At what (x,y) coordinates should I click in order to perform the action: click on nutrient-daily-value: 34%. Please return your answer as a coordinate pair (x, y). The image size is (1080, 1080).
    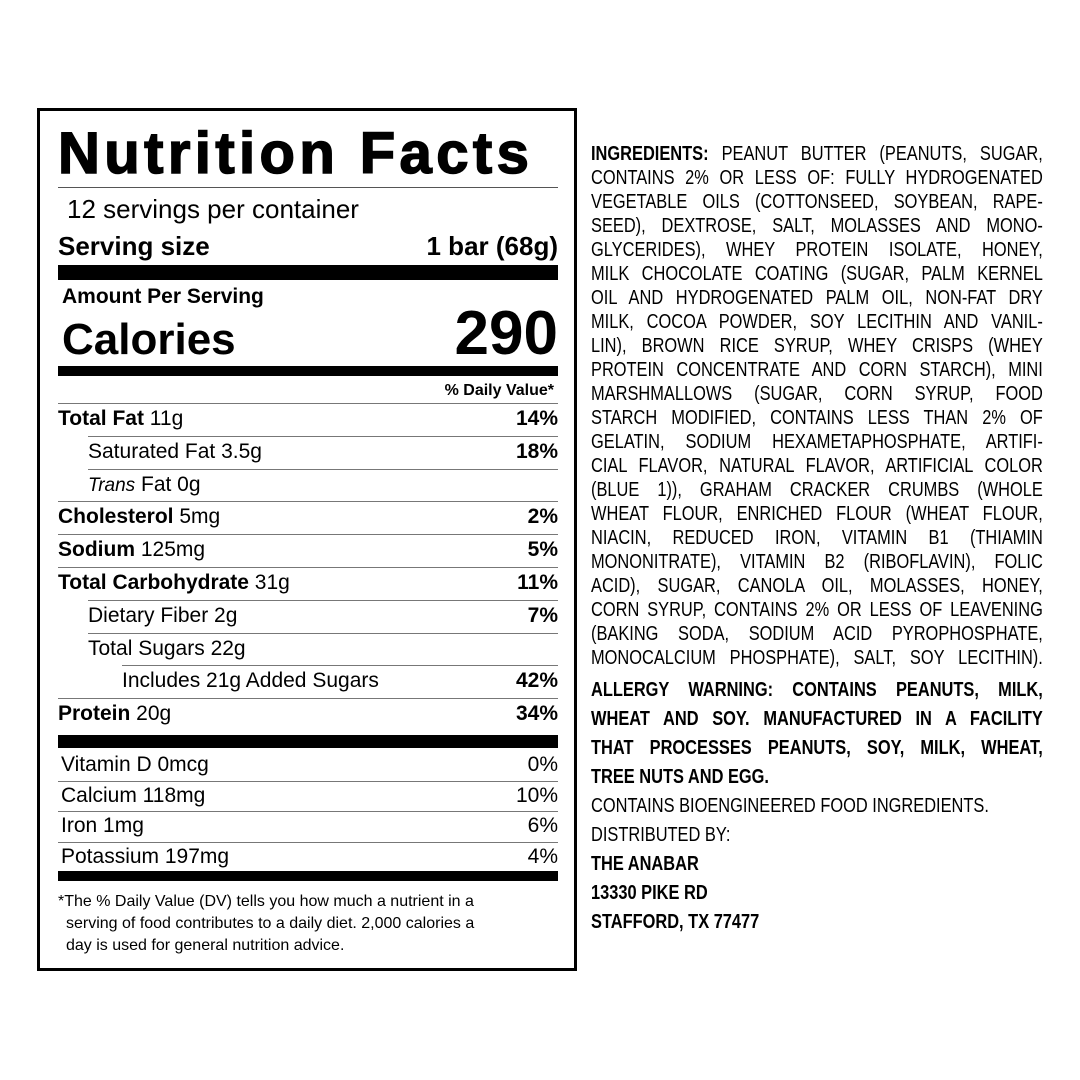
    Looking at the image, I should click on (536, 714).